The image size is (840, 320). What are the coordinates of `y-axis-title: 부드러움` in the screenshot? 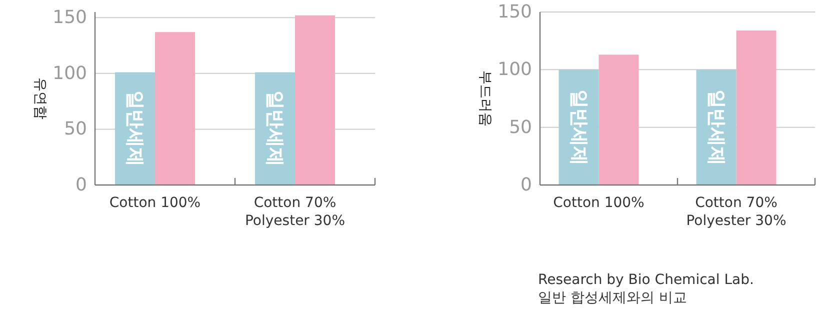 It's located at (485, 98).